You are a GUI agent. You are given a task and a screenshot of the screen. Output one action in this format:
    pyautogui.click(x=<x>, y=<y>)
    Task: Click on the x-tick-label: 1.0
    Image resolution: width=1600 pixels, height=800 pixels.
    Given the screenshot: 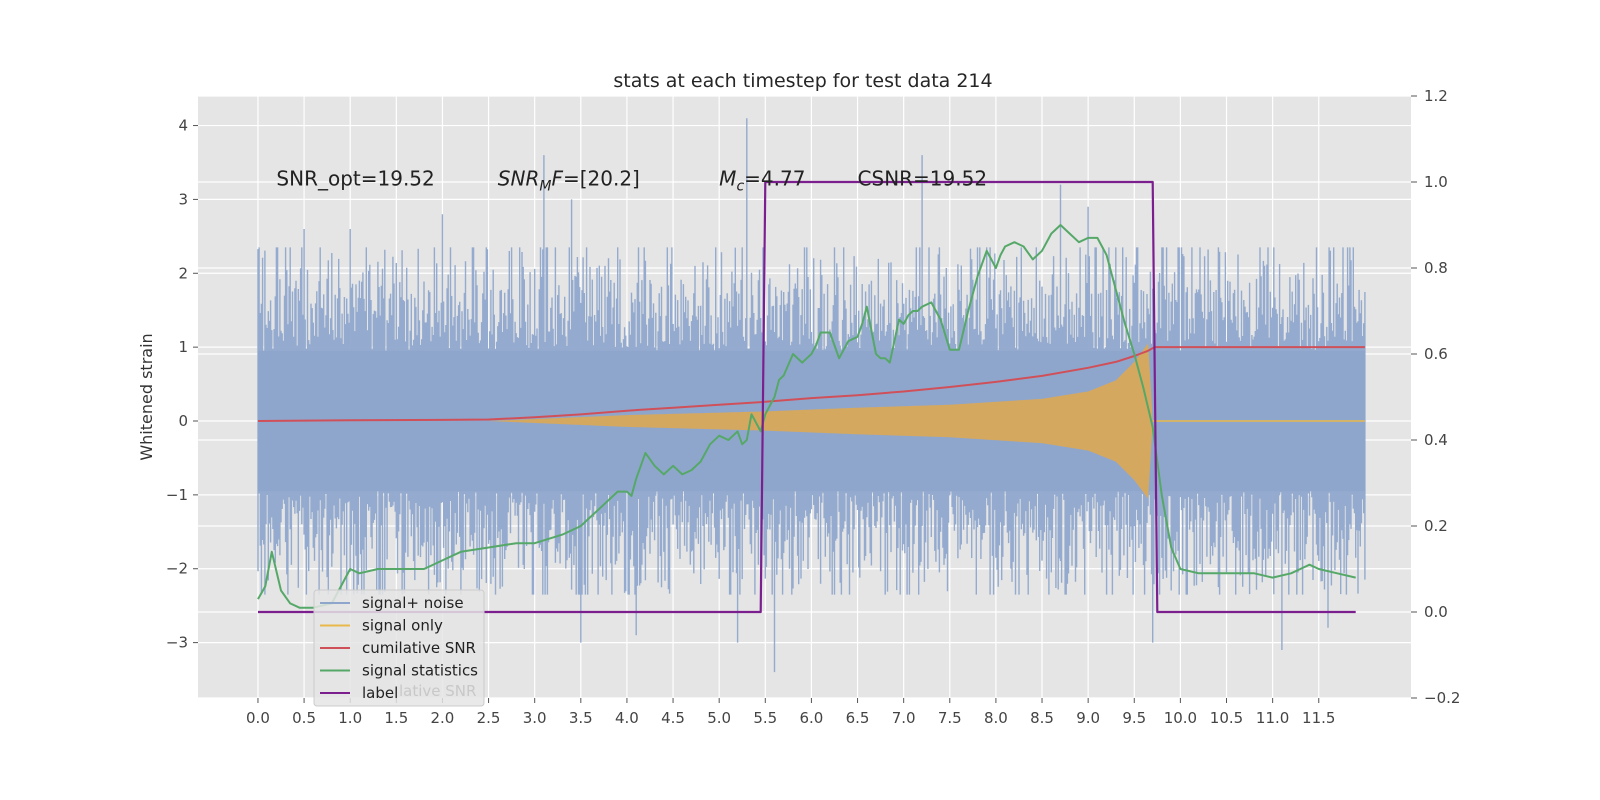 What is the action you would take?
    pyautogui.click(x=350, y=718)
    